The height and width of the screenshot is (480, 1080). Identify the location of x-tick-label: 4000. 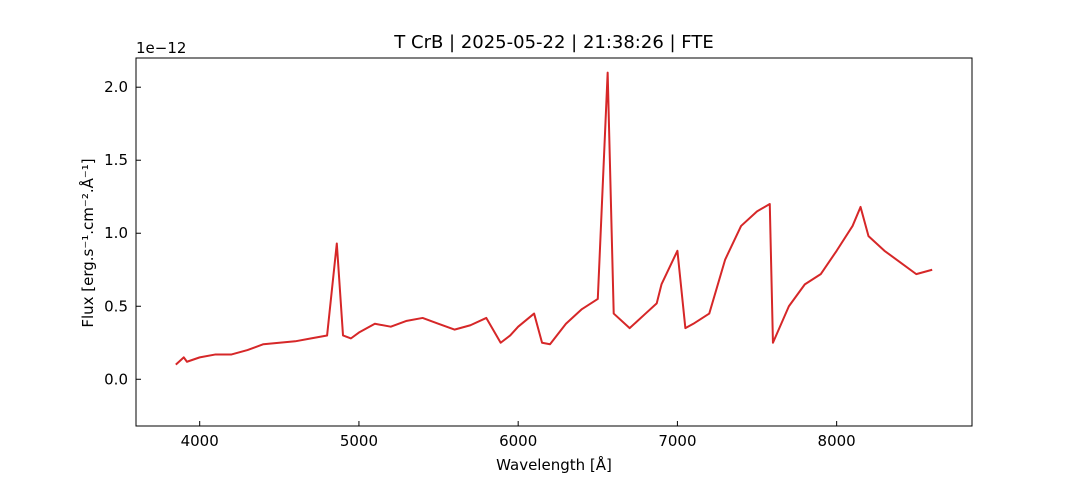
(200, 441).